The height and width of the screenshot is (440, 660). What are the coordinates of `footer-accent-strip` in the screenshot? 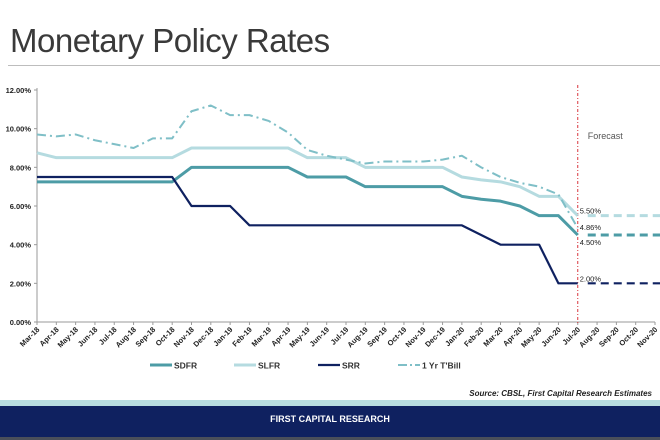 It's located at (330, 403).